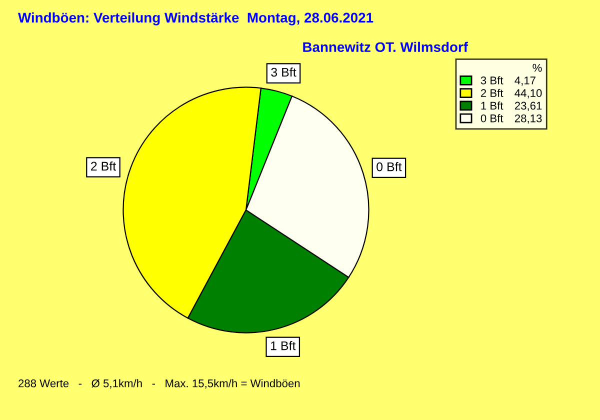 The width and height of the screenshot is (600, 420). Describe the element at coordinates (492, 93) in the screenshot. I see `legend-label: 2 Bft` at that location.